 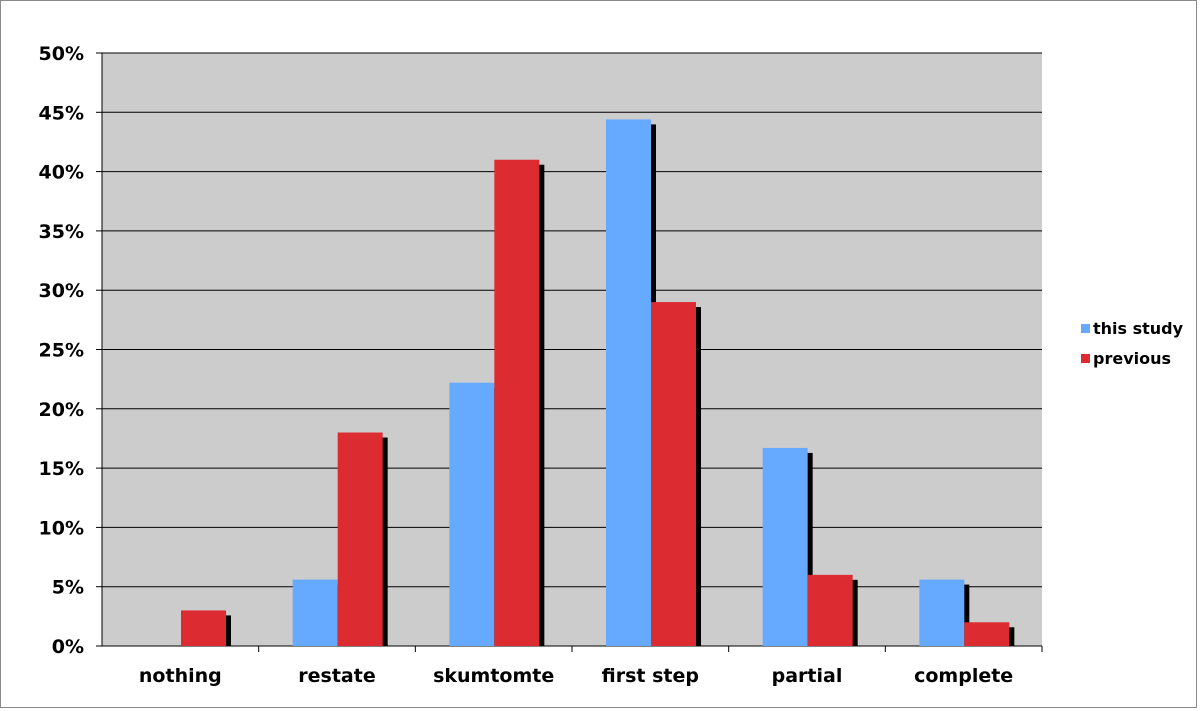 What do you see at coordinates (68, 588) in the screenshot?
I see `y-tick-label: 5%` at bounding box center [68, 588].